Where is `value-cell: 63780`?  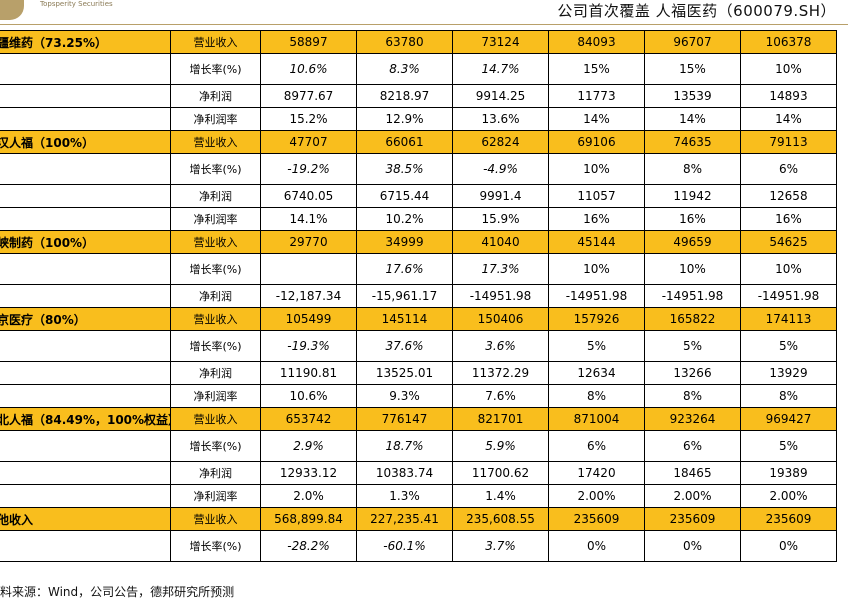 value-cell: 63780 is located at coordinates (404, 42).